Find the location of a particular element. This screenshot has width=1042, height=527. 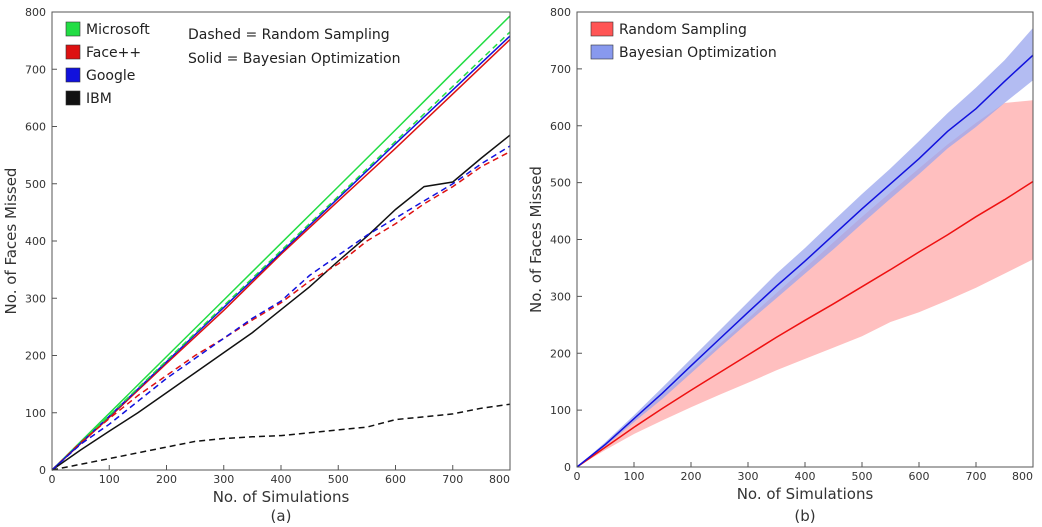

panel-b-x-tick-label-8: 800 is located at coordinates (1022, 476).